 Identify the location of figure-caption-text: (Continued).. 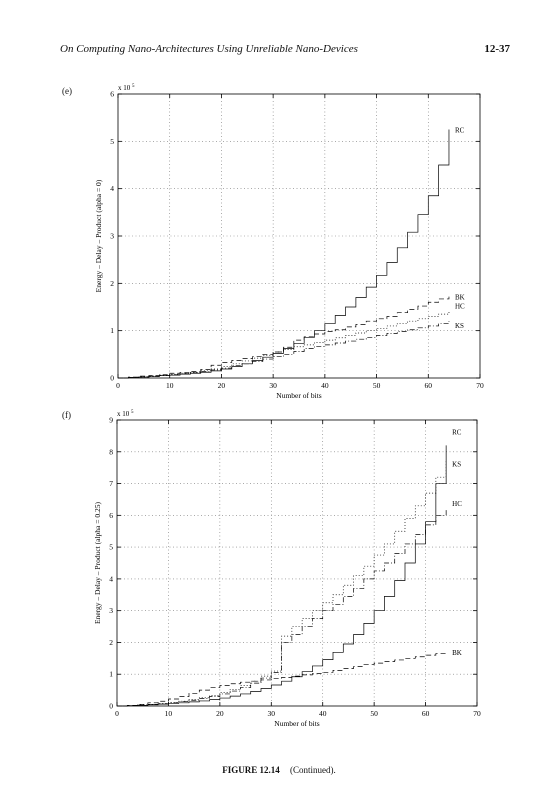
(313, 770).